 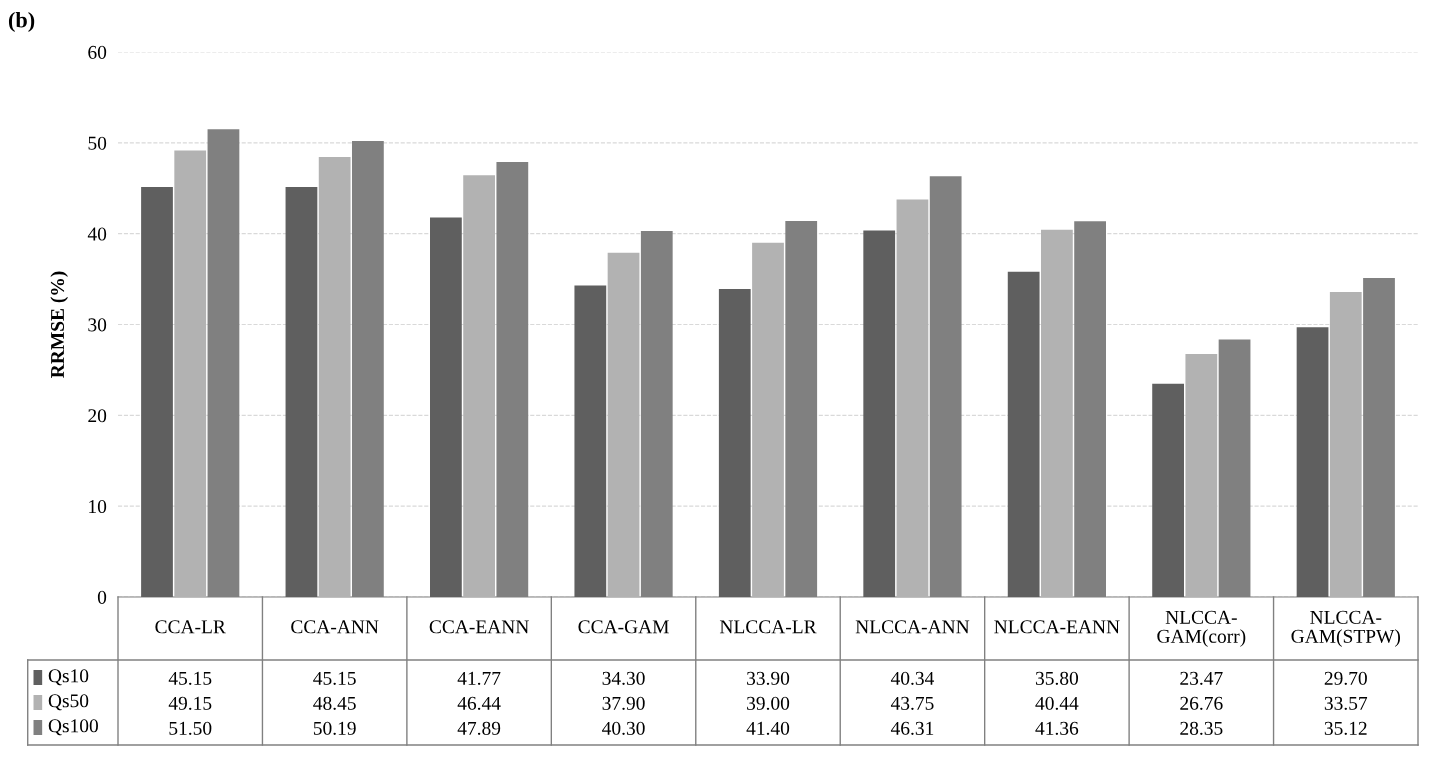 What do you see at coordinates (912, 678) in the screenshot?
I see `data-label: 40.34` at bounding box center [912, 678].